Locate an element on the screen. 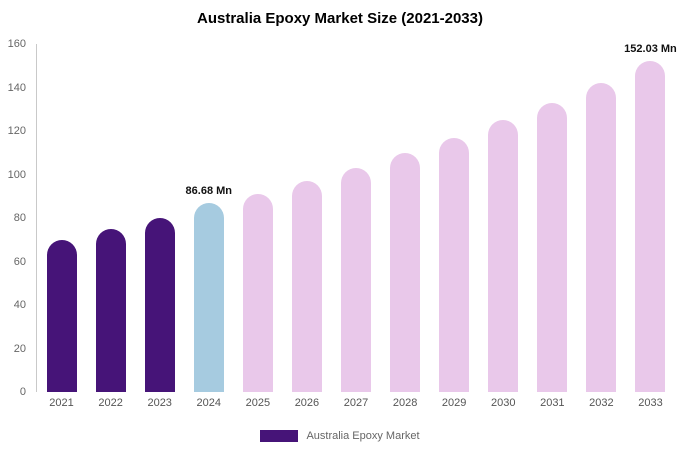  bar-column: 2029 is located at coordinates (454, 226).